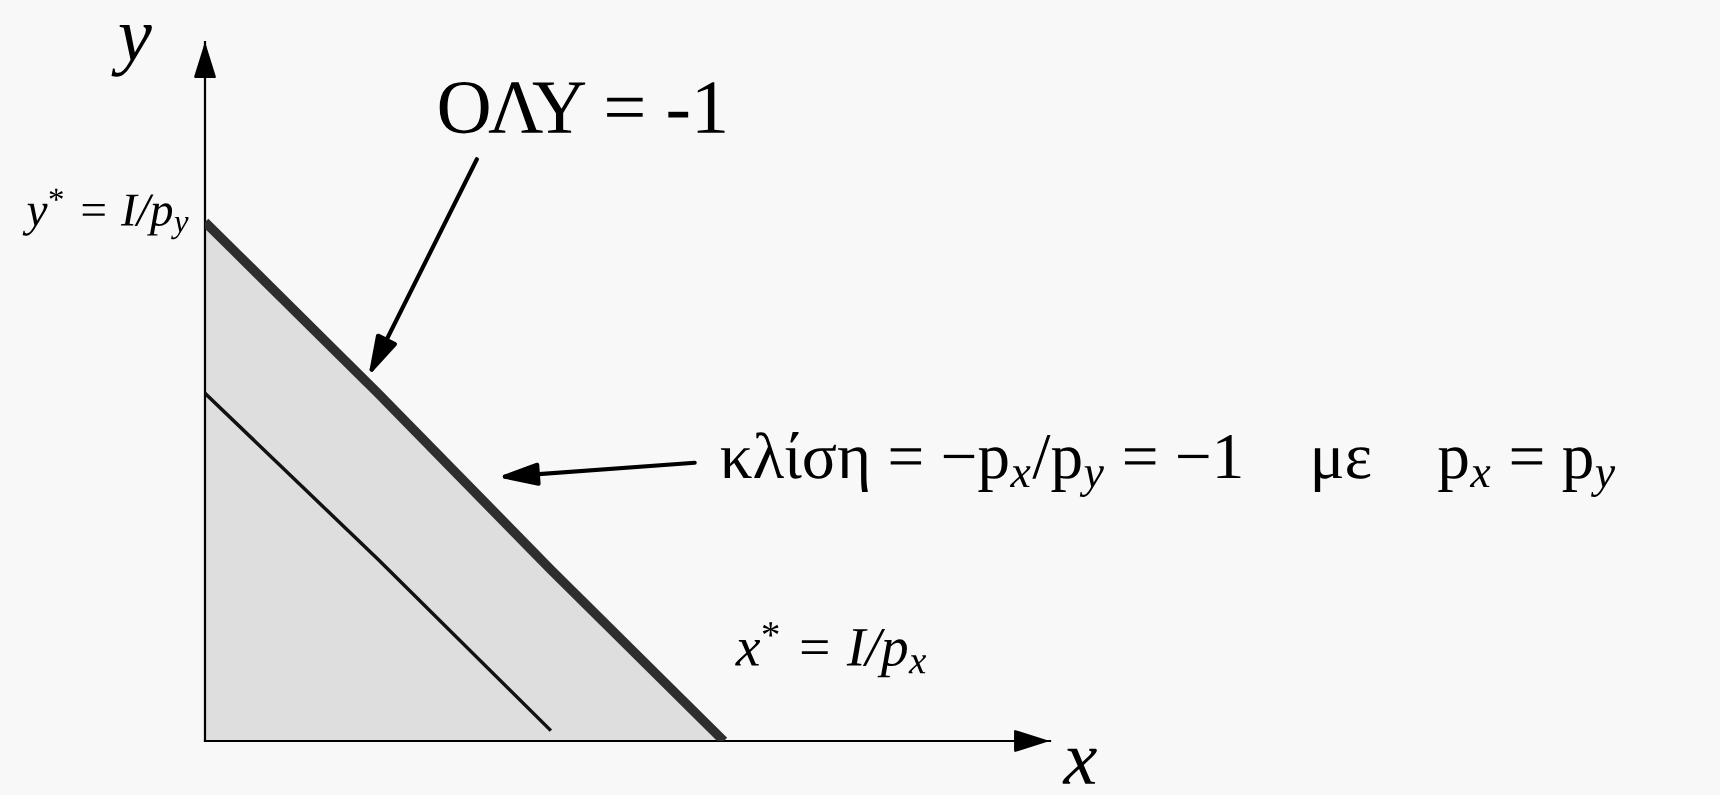 Image resolution: width=1720 pixels, height=795 pixels. What do you see at coordinates (1079, 766) in the screenshot?
I see `x-axis-title: x` at bounding box center [1079, 766].